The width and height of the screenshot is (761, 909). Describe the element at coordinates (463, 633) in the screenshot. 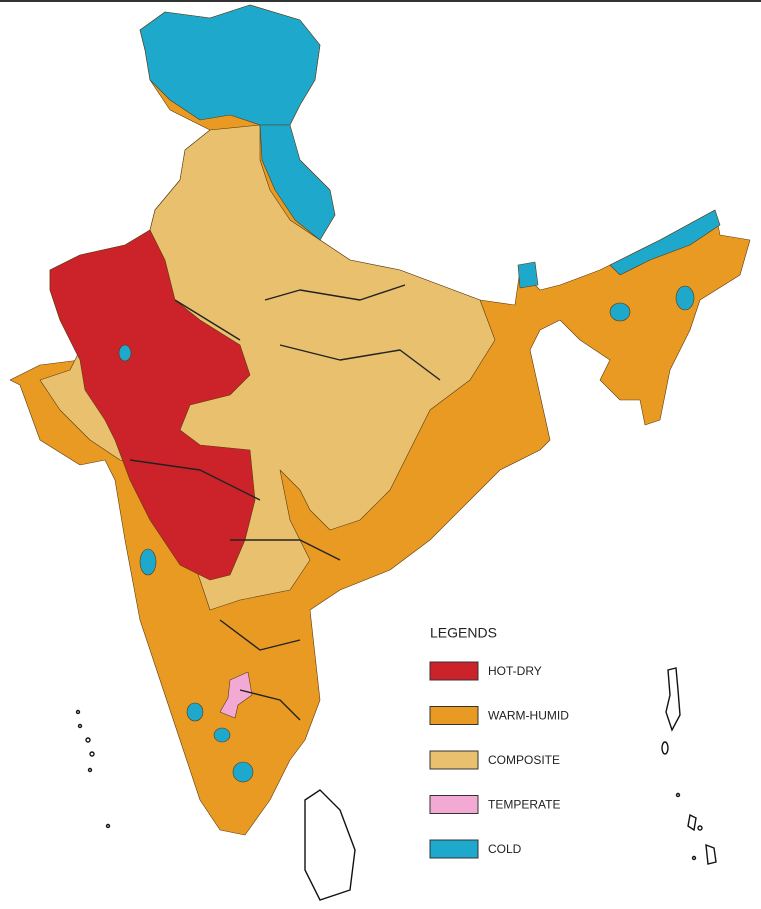

I see `legend-title: LEGENDS` at that location.